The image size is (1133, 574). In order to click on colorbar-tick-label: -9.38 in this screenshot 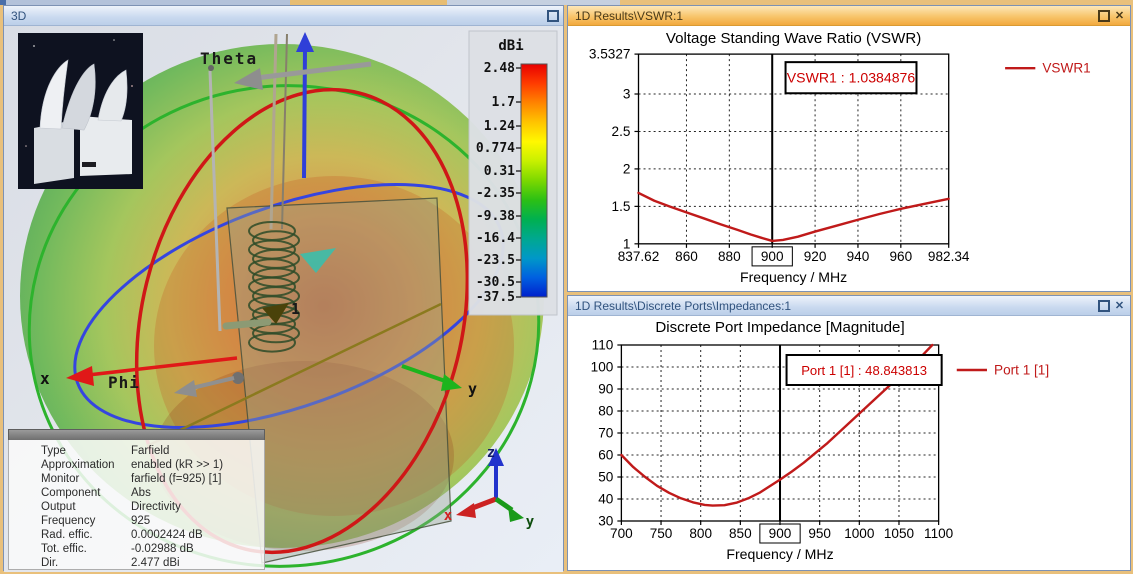, I will do `click(495, 216)`.